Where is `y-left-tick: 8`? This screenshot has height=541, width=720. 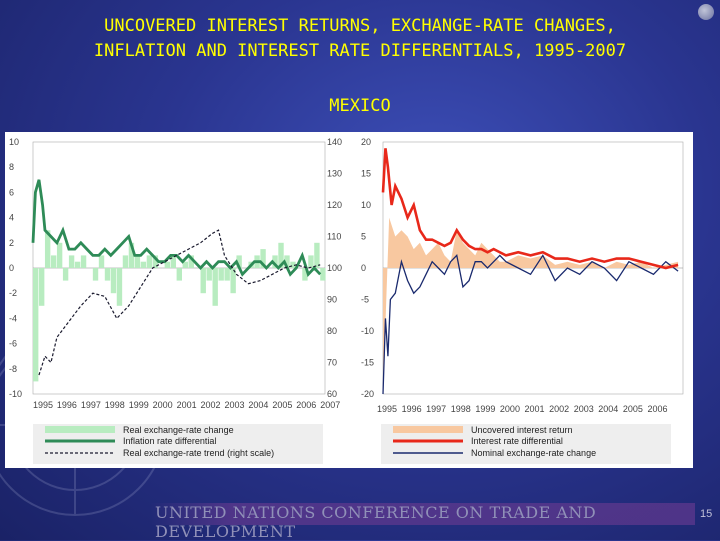
y-left-tick: 8 is located at coordinates (11, 167).